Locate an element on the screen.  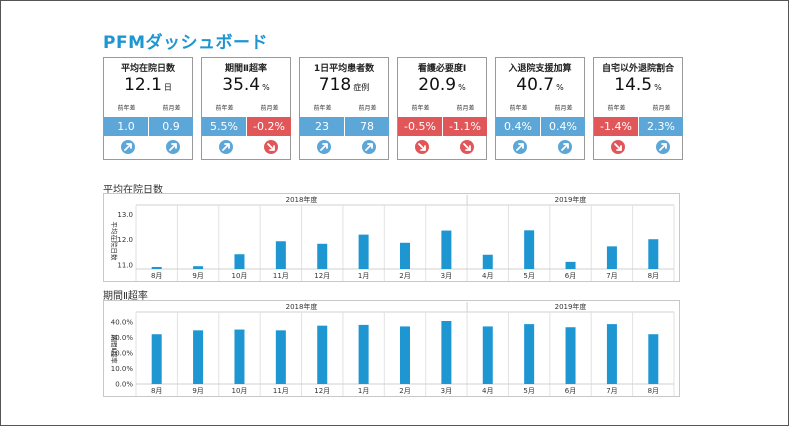
kpi-card: 1日平均患者数 718 症例 前年差 前月差 23 78 is located at coordinates (344, 108).